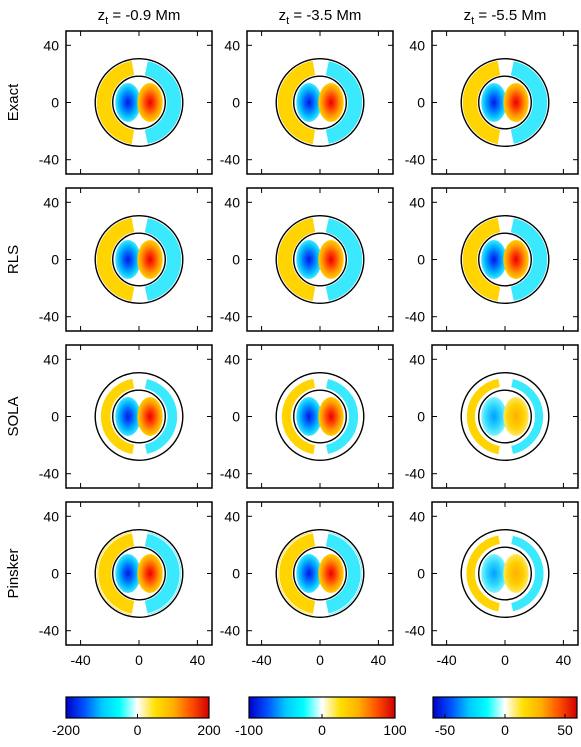 This screenshot has width=581, height=747. I want to click on column-label-2: zt = -5.5 Mm, so click(505, 17).